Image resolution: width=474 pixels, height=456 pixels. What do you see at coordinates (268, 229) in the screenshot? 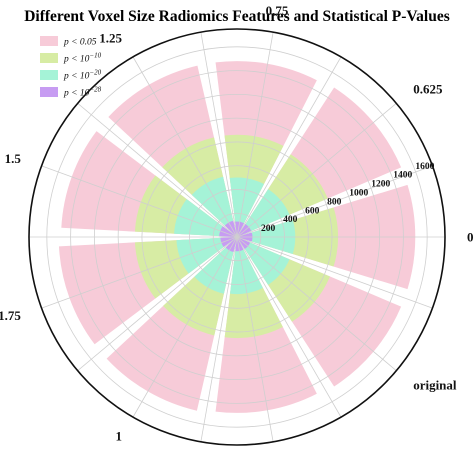
I see `radial-tick-label: 200` at bounding box center [268, 229].